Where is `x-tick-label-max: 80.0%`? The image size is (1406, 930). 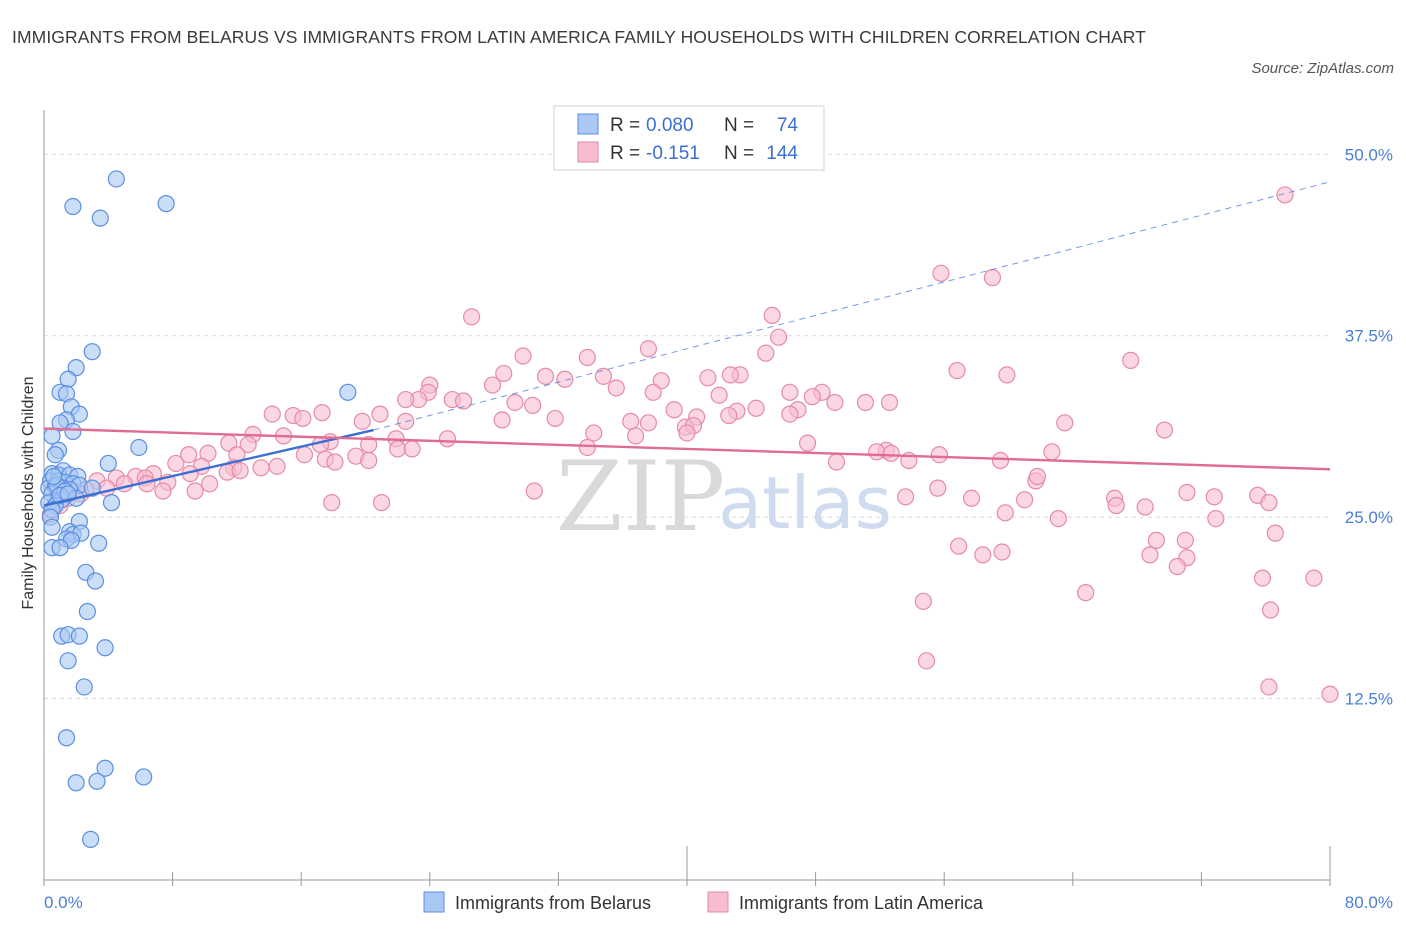 x-tick-label-max: 80.0% is located at coordinates (1369, 902).